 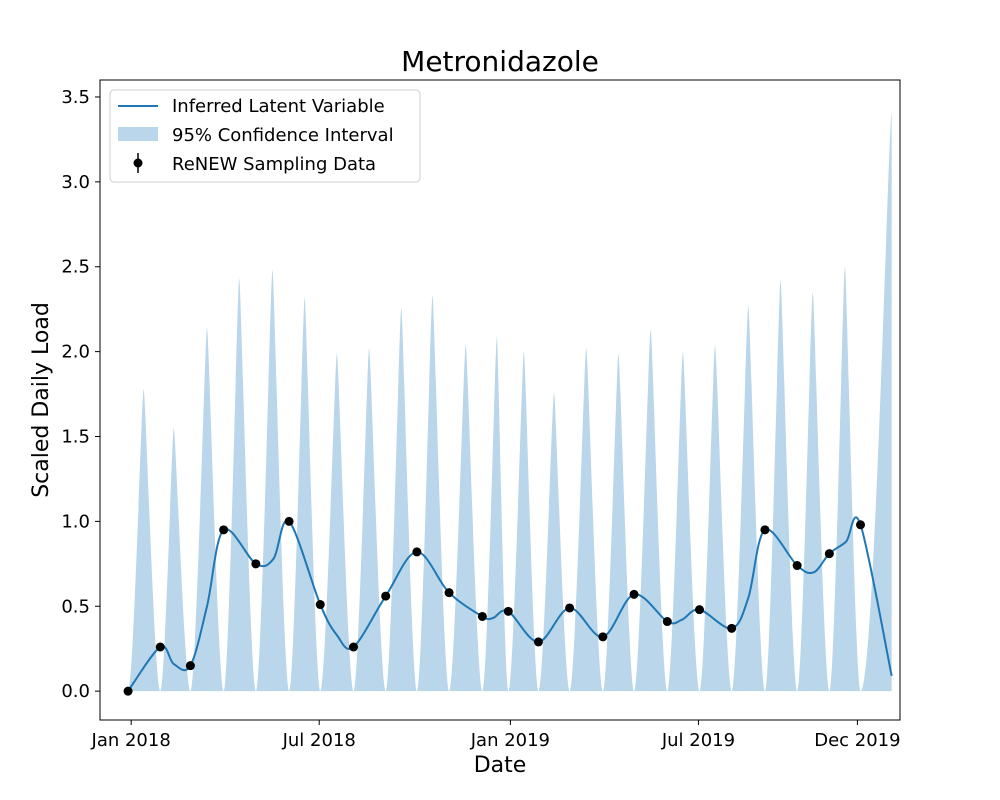 What do you see at coordinates (138, 134) in the screenshot?
I see `legend-band-swatch` at bounding box center [138, 134].